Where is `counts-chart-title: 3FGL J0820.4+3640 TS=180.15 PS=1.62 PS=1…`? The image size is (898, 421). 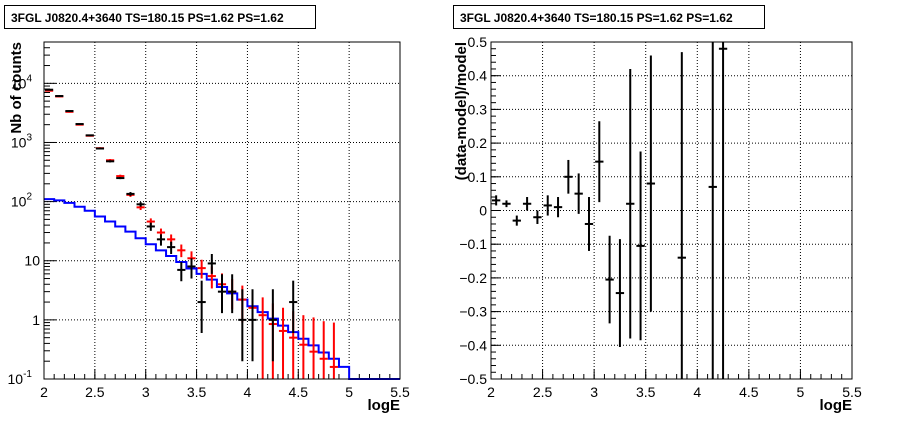 counts-chart-title: 3FGL J0820.4+3640 TS=180.15 PS=1.62 PS=1… is located at coordinates (160, 17).